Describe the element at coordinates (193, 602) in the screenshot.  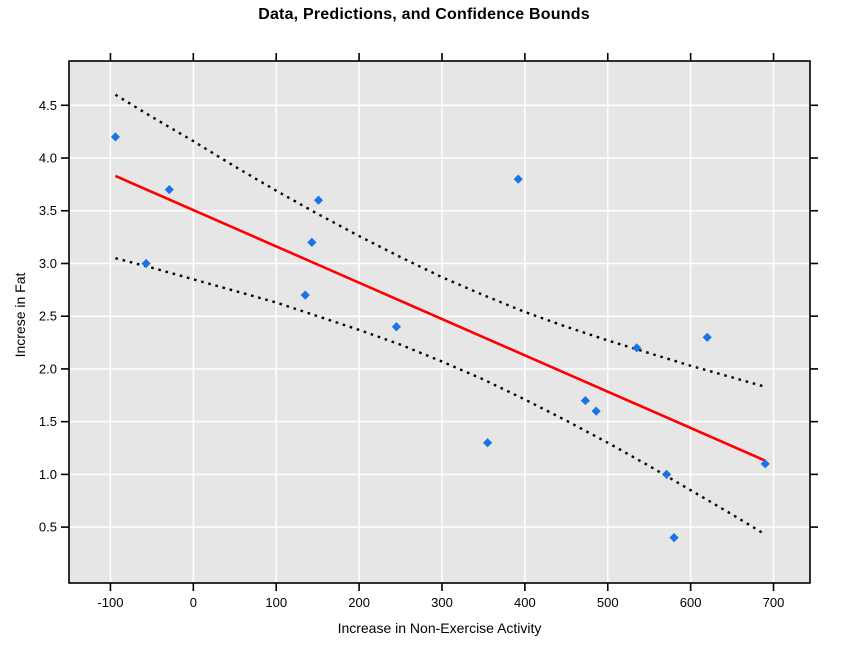
I see `x-tick-label: 0` at that location.